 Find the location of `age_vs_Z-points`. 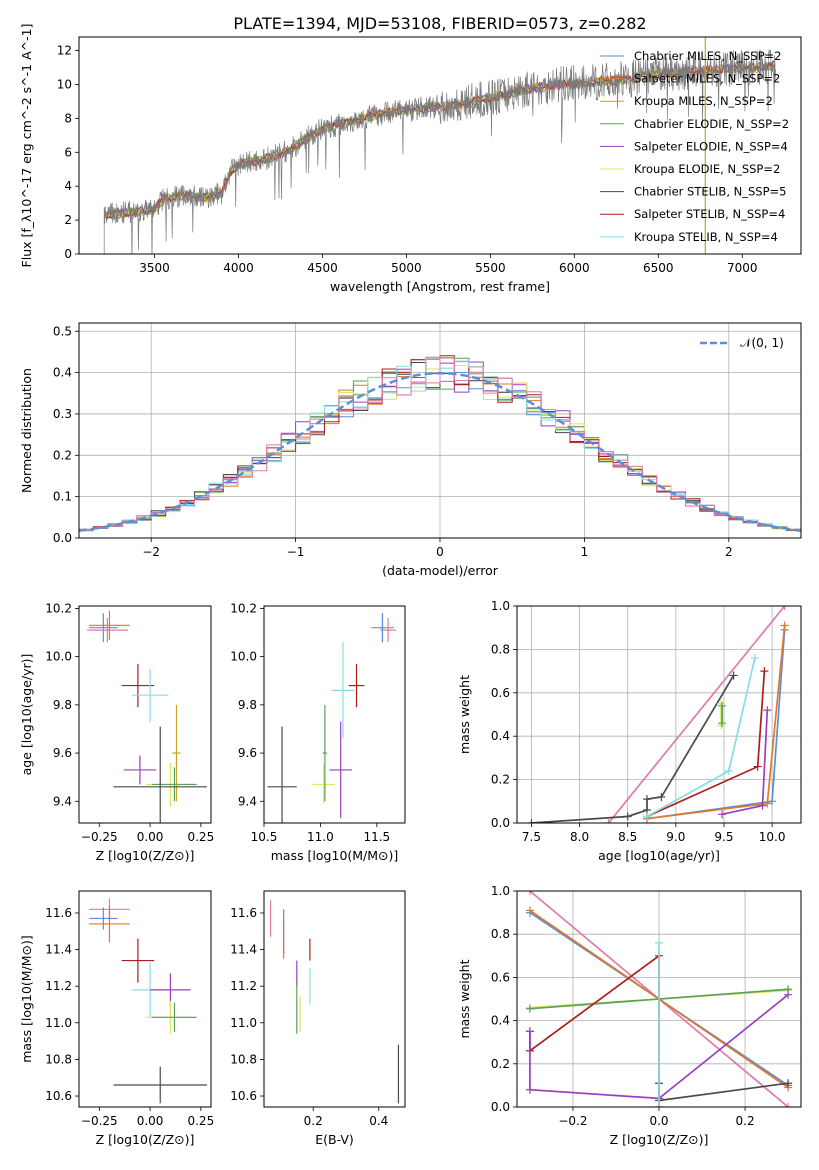

age_vs_Z-points is located at coordinates (147, 716).